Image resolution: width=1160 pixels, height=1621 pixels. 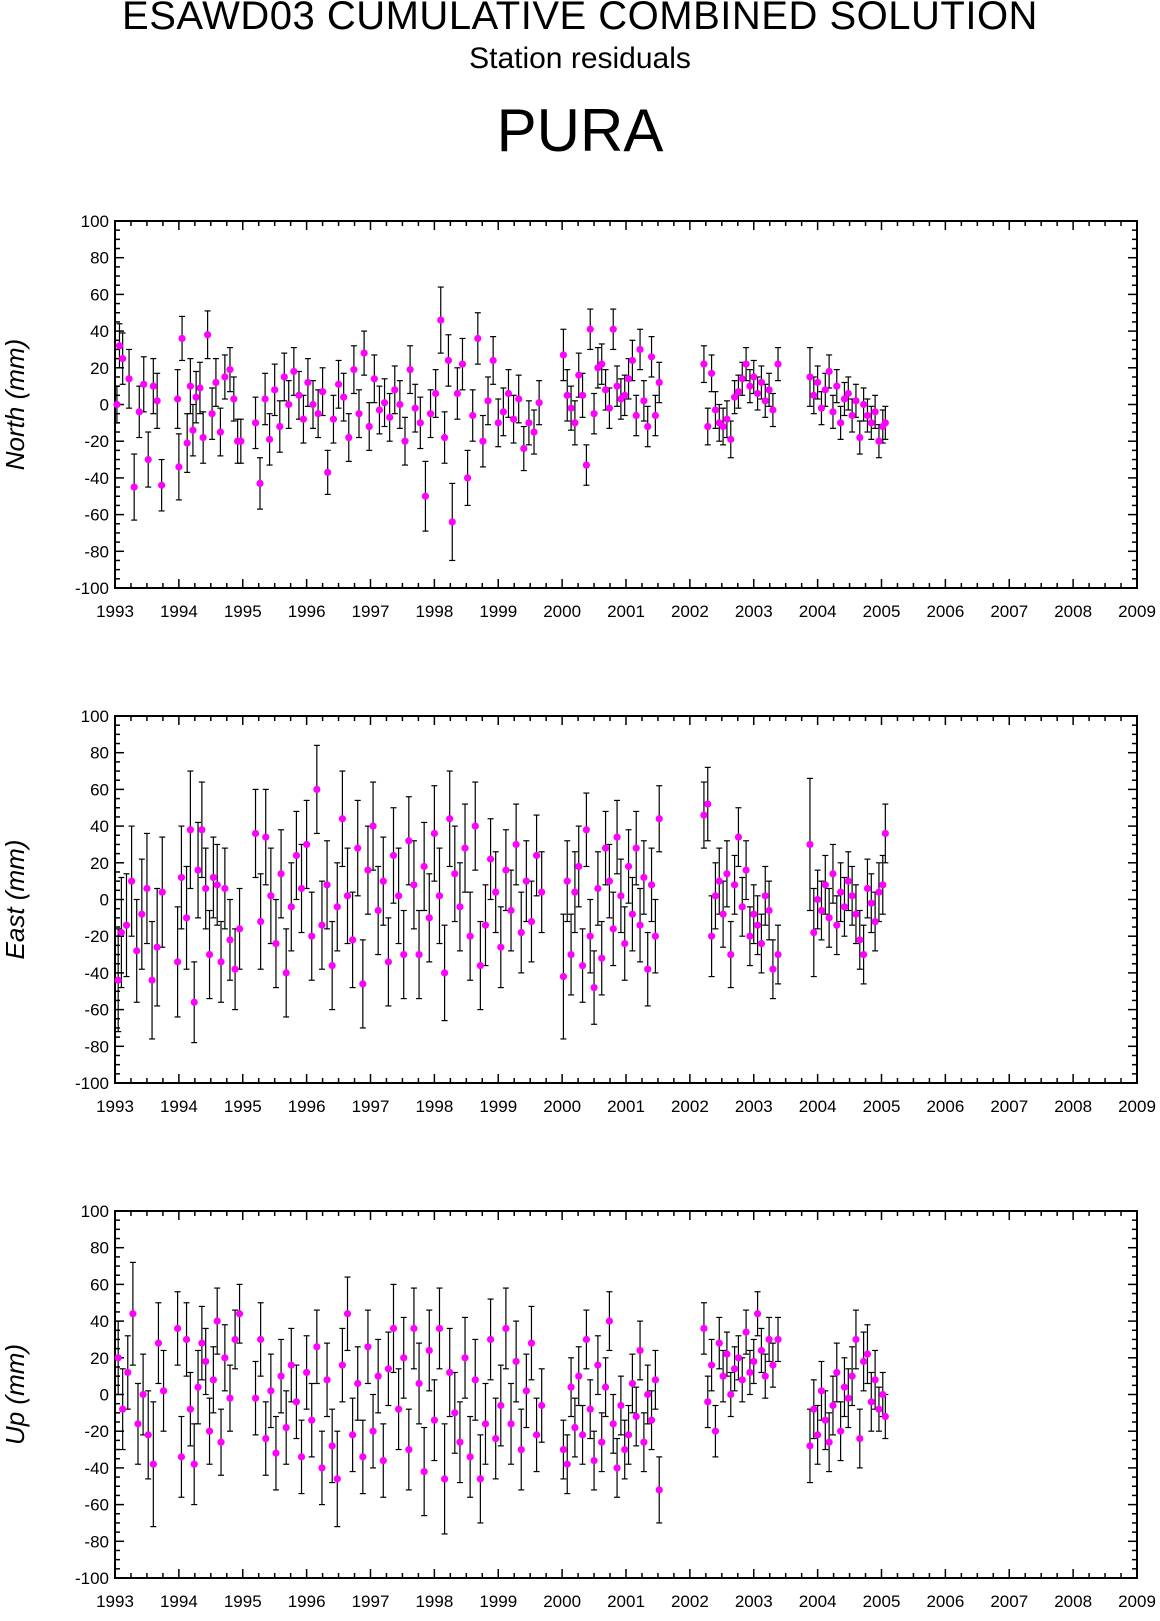 What do you see at coordinates (562, 1106) in the screenshot?
I see `x-tick-label: 2000` at bounding box center [562, 1106].